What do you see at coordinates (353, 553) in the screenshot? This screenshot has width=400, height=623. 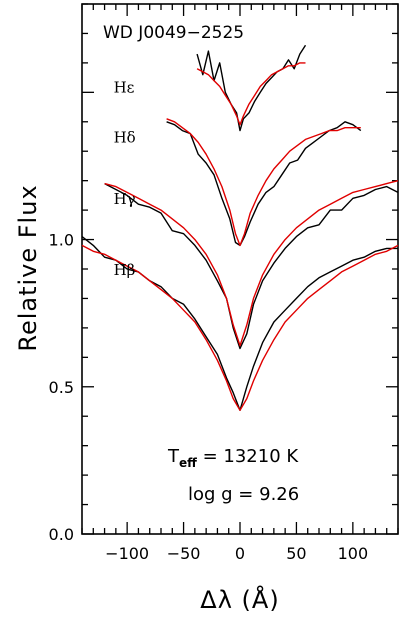 I see `x-tick-label: 100` at bounding box center [353, 553].